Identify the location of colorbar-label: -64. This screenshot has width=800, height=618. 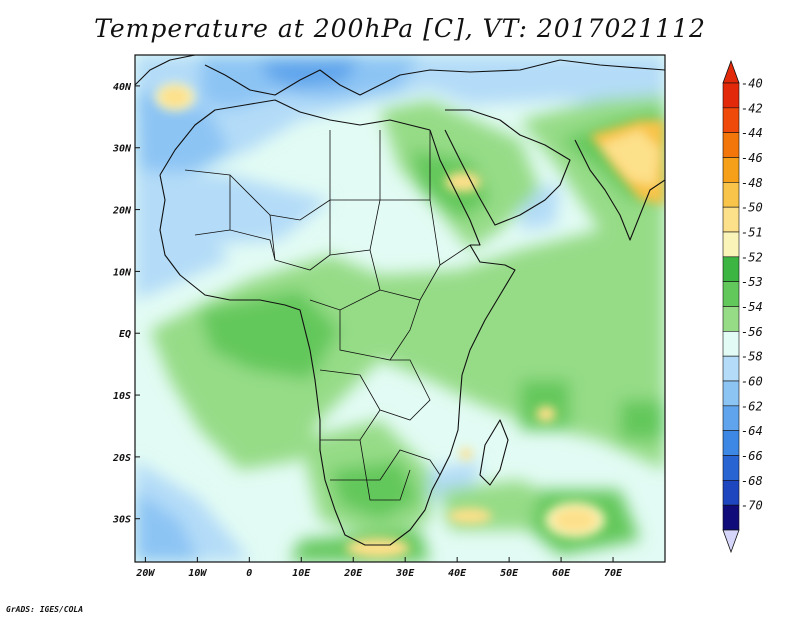
(752, 431).